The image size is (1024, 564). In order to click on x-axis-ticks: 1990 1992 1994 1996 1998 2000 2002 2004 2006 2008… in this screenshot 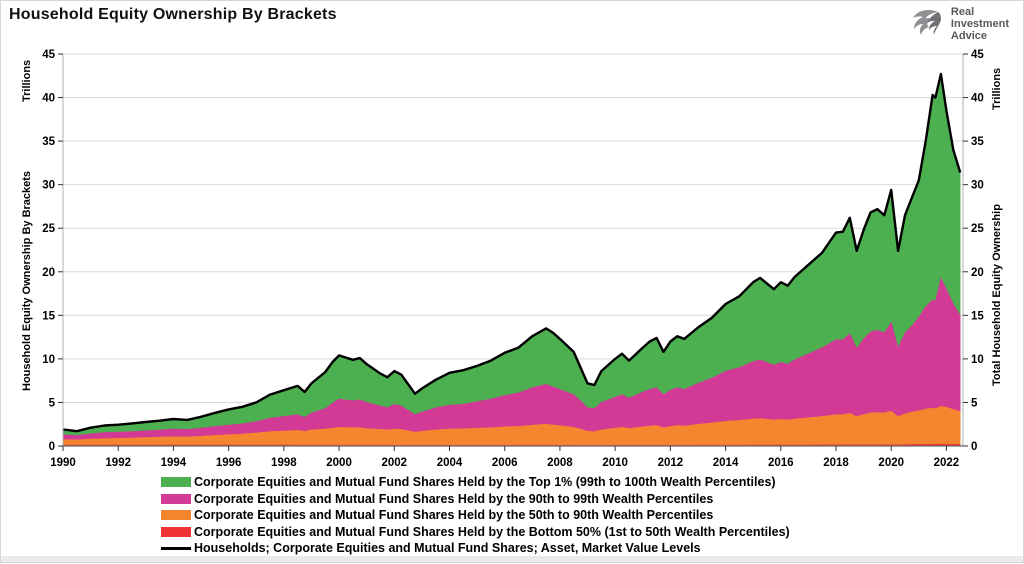, I will do `click(504, 457)`.